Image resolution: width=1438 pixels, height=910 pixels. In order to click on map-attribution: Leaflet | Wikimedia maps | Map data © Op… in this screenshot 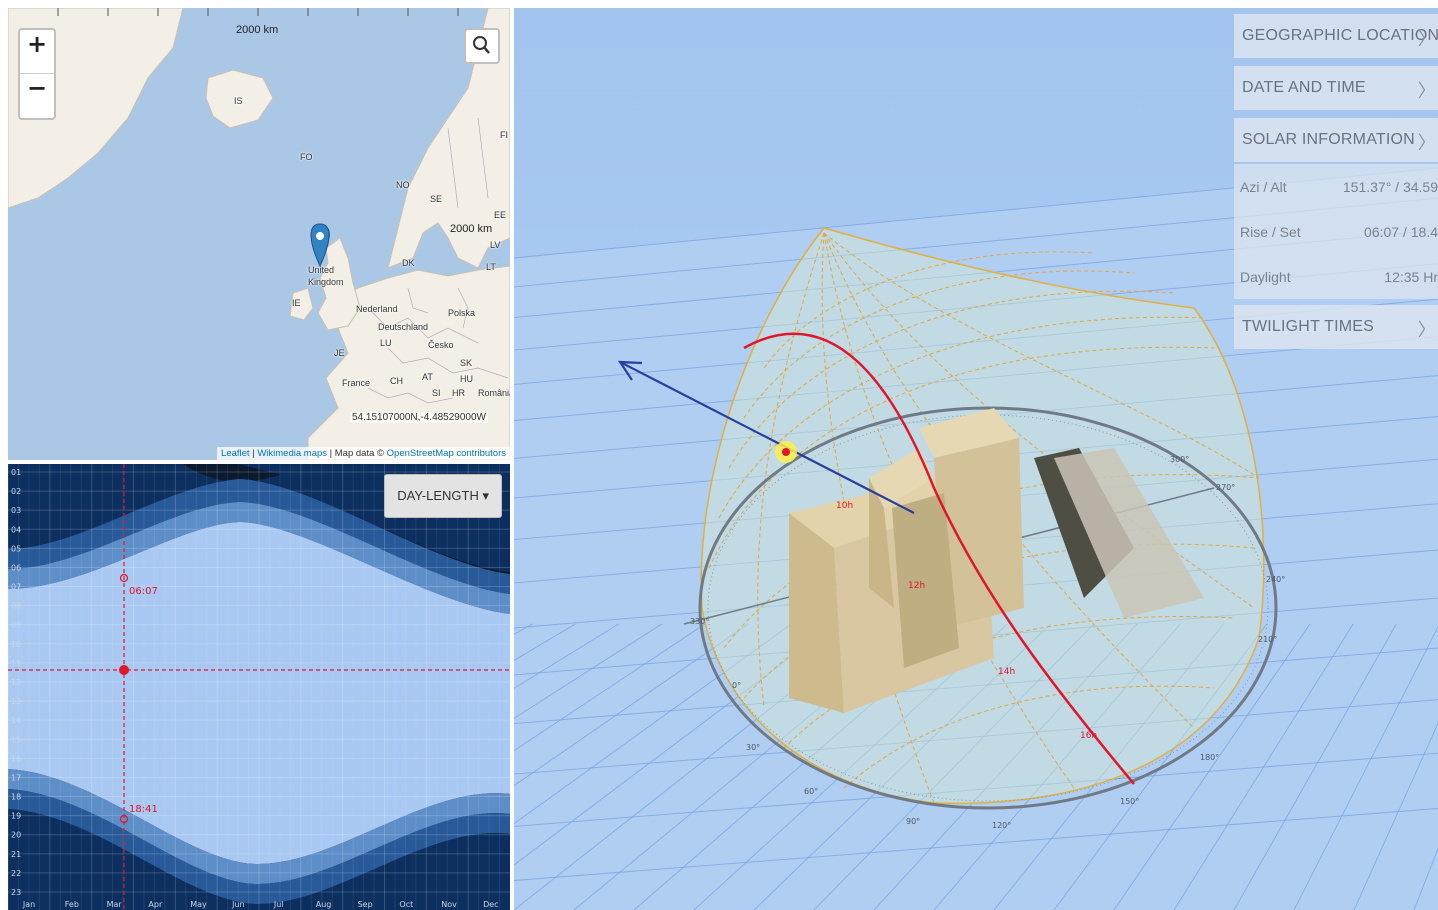, I will do `click(363, 453)`.